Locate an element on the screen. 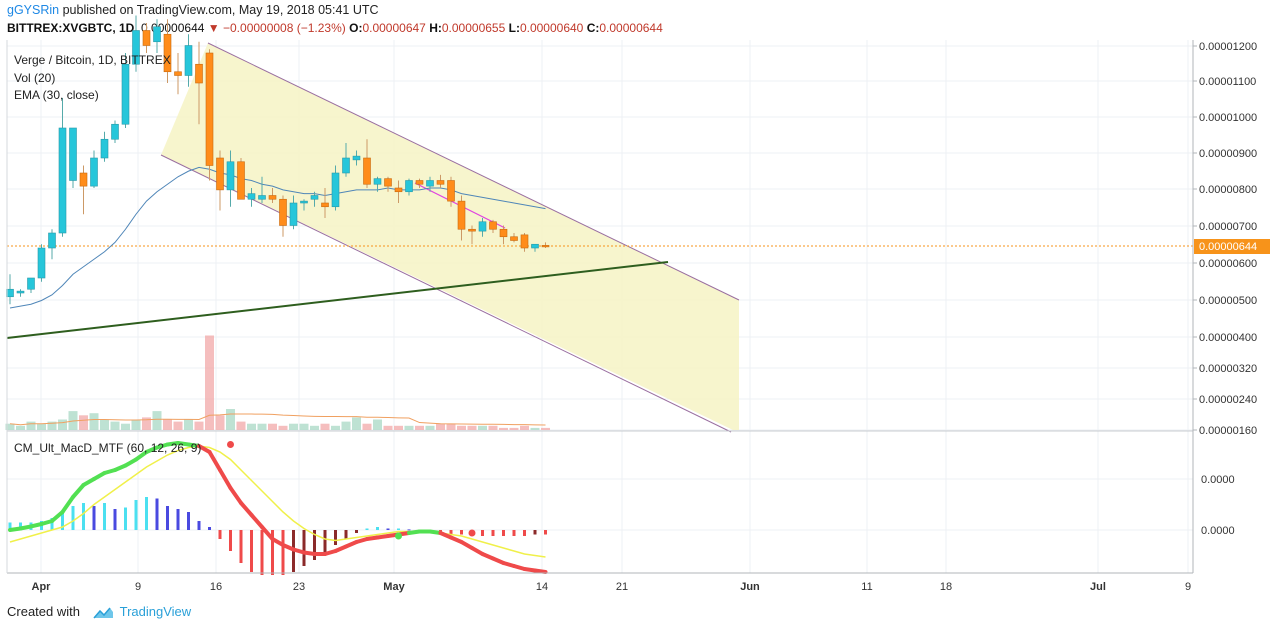  price-tick-label-9: 0.00000320 is located at coordinates (1228, 369).